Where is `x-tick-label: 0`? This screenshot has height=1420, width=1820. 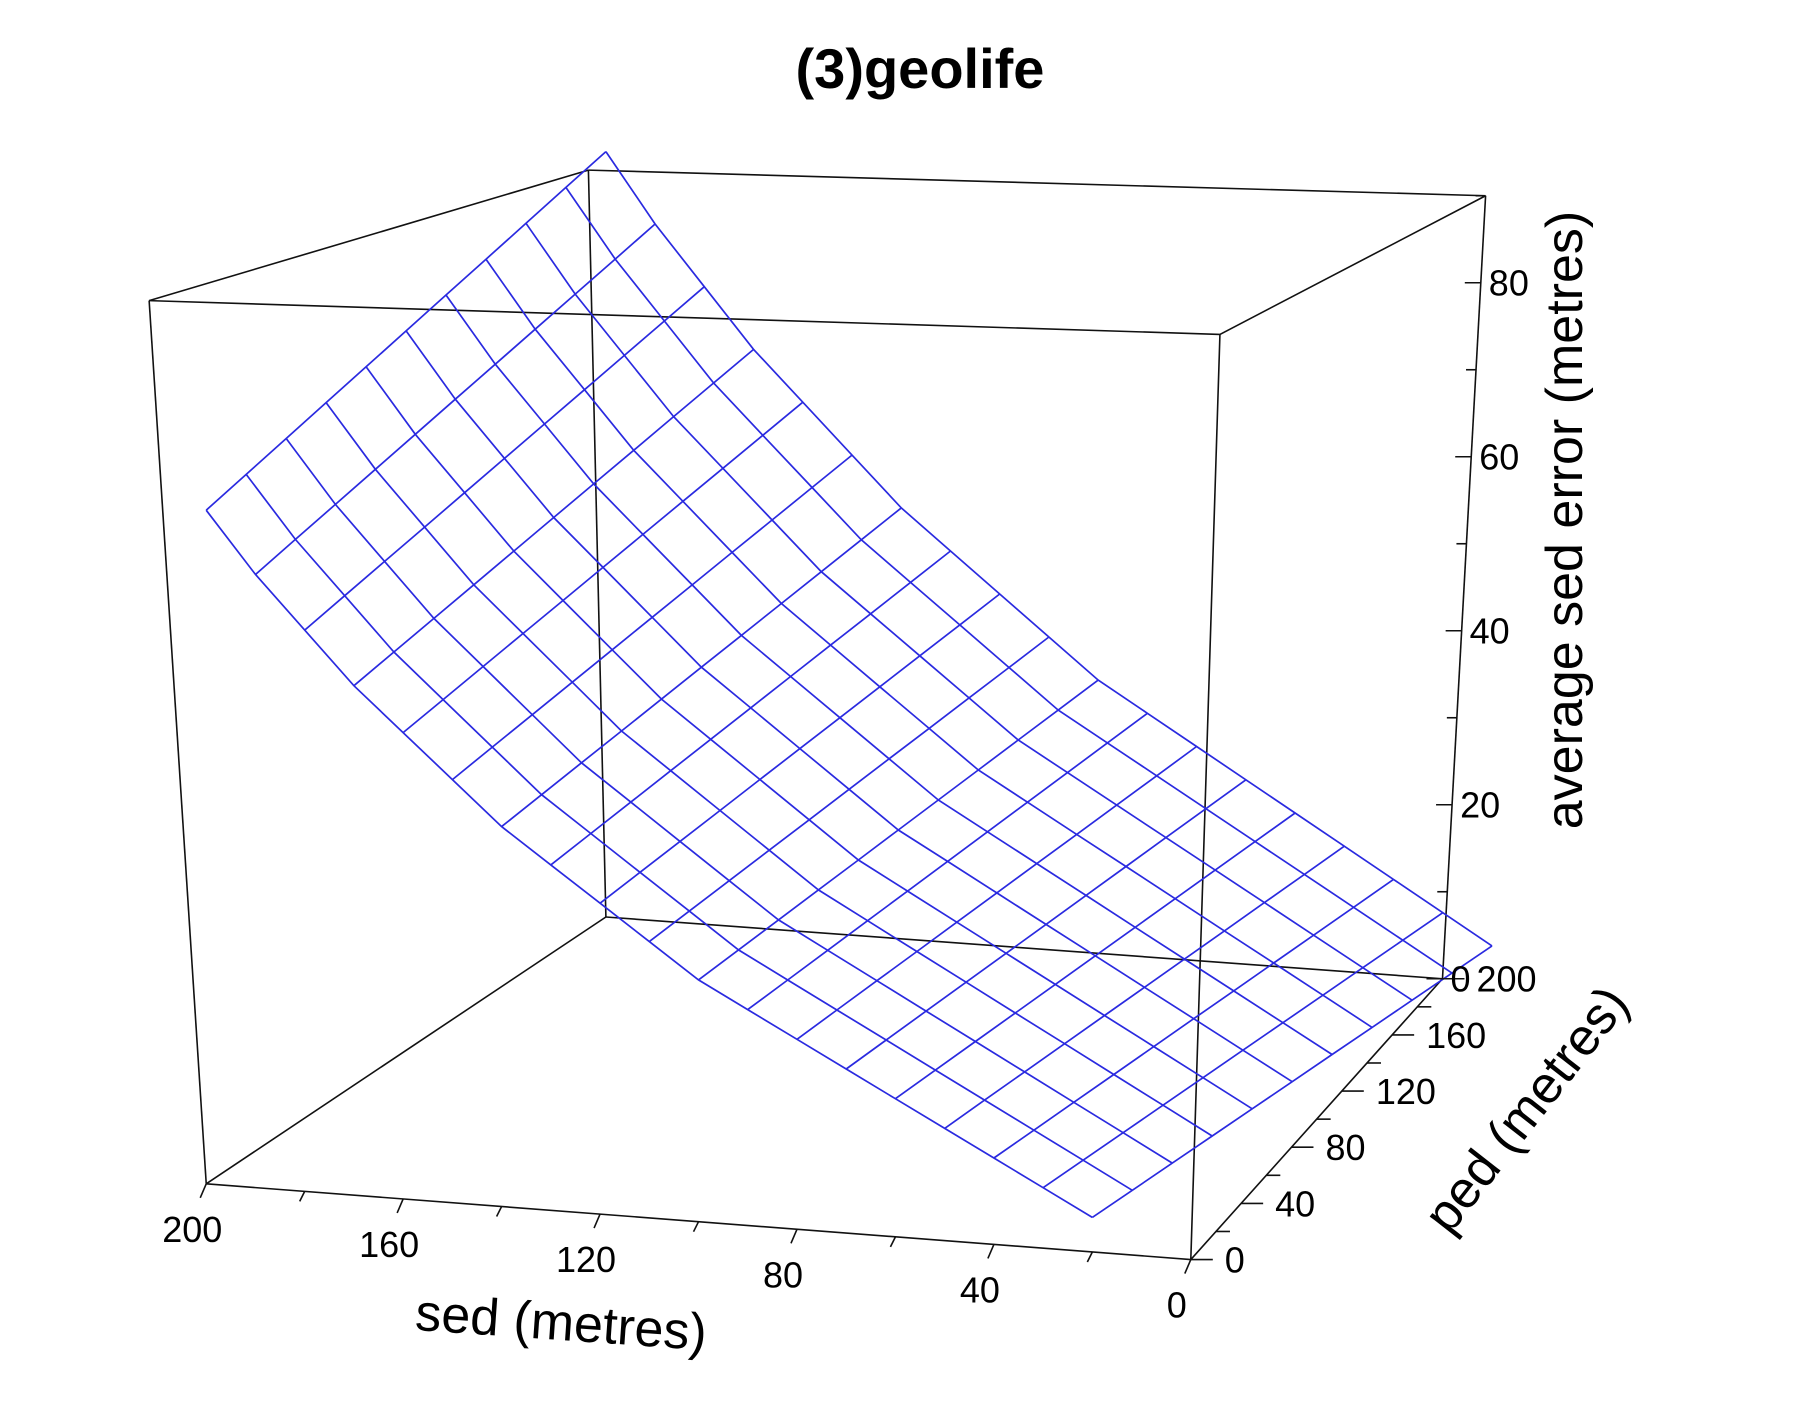 x-tick-label: 0 is located at coordinates (1177, 1305).